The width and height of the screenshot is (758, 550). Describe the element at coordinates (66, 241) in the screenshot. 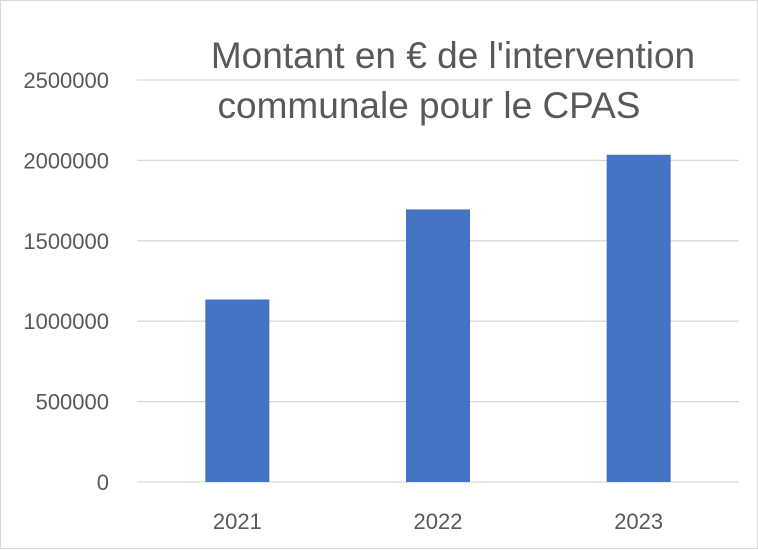

I see `y-tick-label: 1500000` at that location.